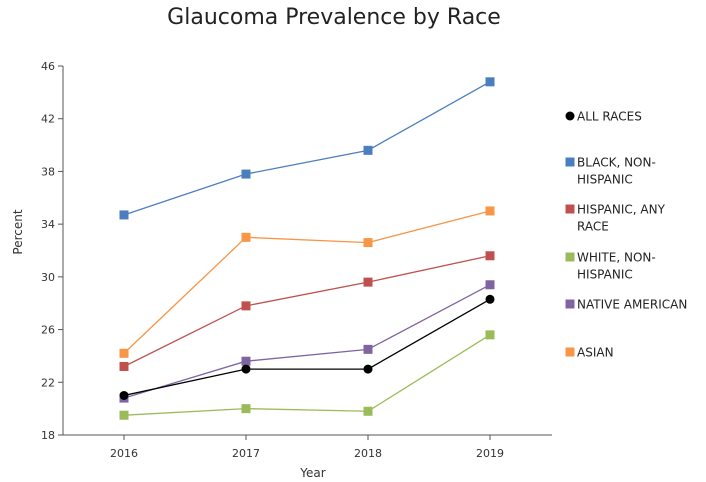 This screenshot has height=482, width=706. What do you see at coordinates (48, 330) in the screenshot?
I see `y-tick-label: 26` at bounding box center [48, 330].